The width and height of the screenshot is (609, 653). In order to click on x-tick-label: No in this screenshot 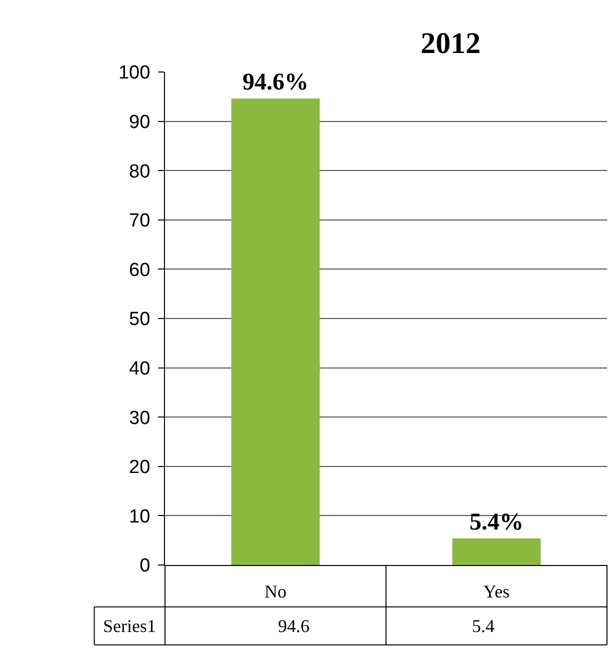, I will do `click(275, 592)`.